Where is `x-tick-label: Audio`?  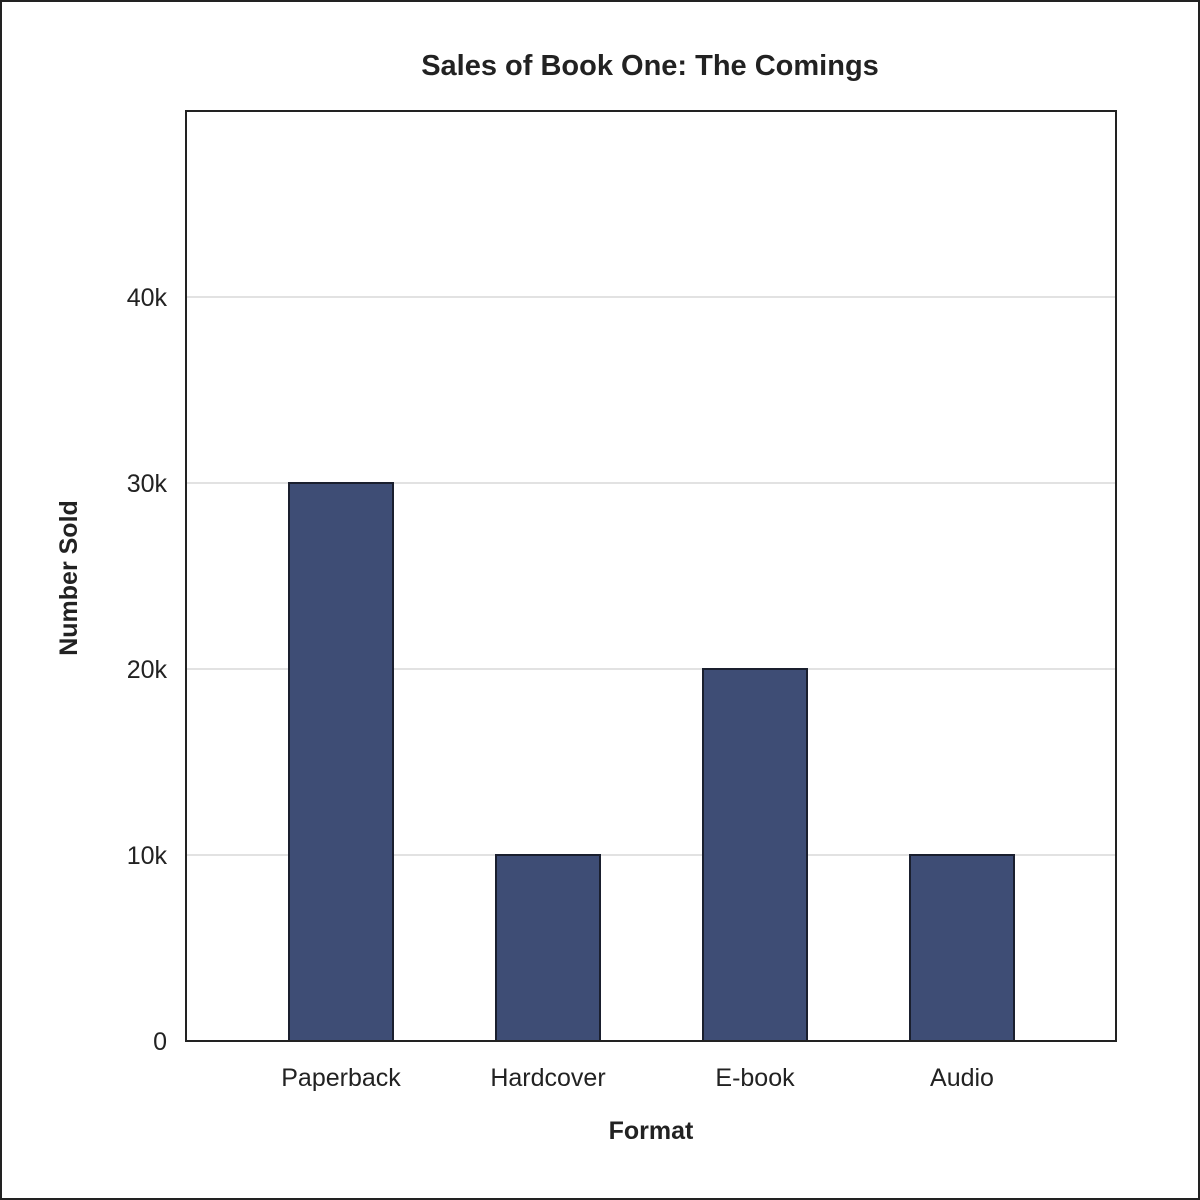 x-tick-label: Audio is located at coordinates (962, 1078).